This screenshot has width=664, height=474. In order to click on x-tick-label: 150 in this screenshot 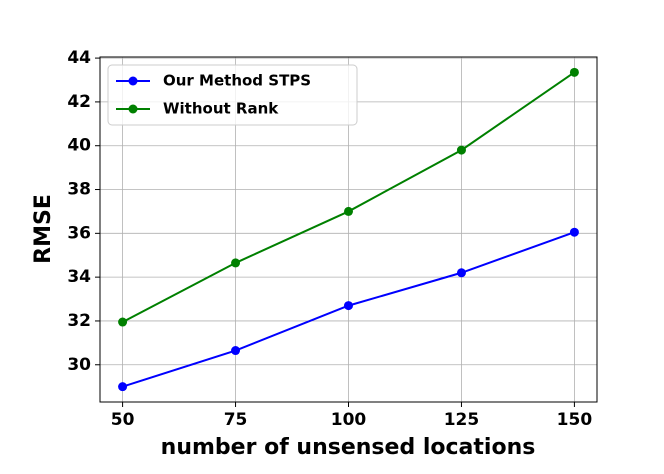, I will do `click(575, 420)`.